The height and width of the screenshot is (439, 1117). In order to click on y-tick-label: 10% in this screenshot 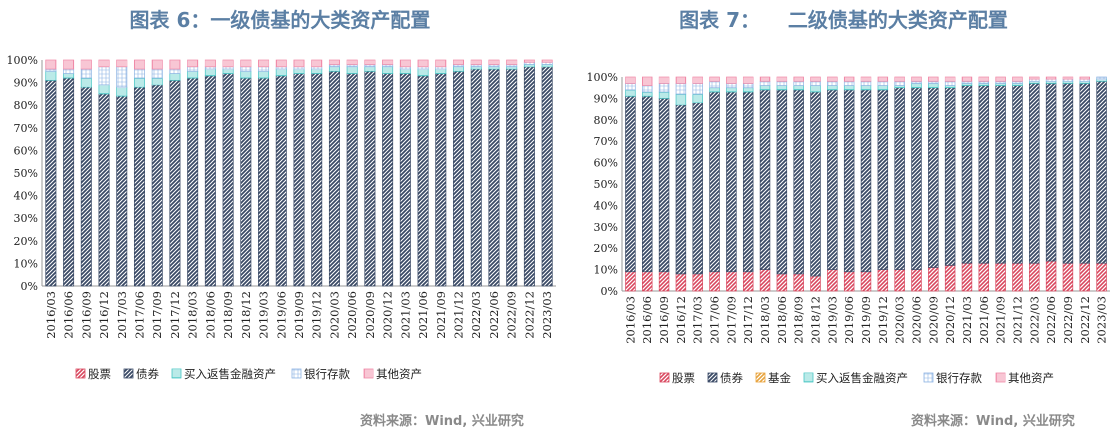, I will do `click(26, 263)`.